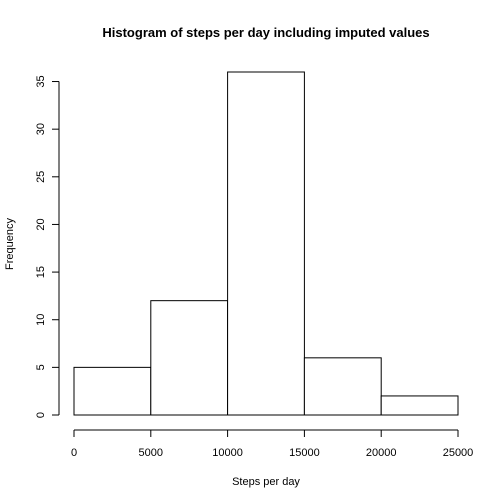 This screenshot has height=504, width=504. I want to click on x-tick-label-4: 20000, so click(381, 453).